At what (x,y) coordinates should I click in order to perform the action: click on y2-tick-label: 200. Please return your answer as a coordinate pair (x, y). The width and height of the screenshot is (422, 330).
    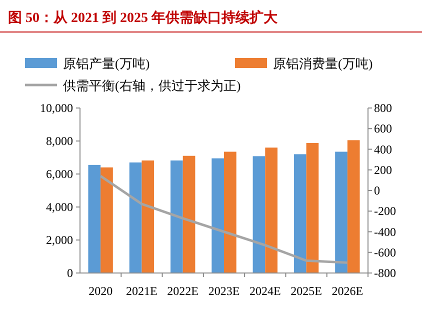
    Looking at the image, I should click on (383, 169).